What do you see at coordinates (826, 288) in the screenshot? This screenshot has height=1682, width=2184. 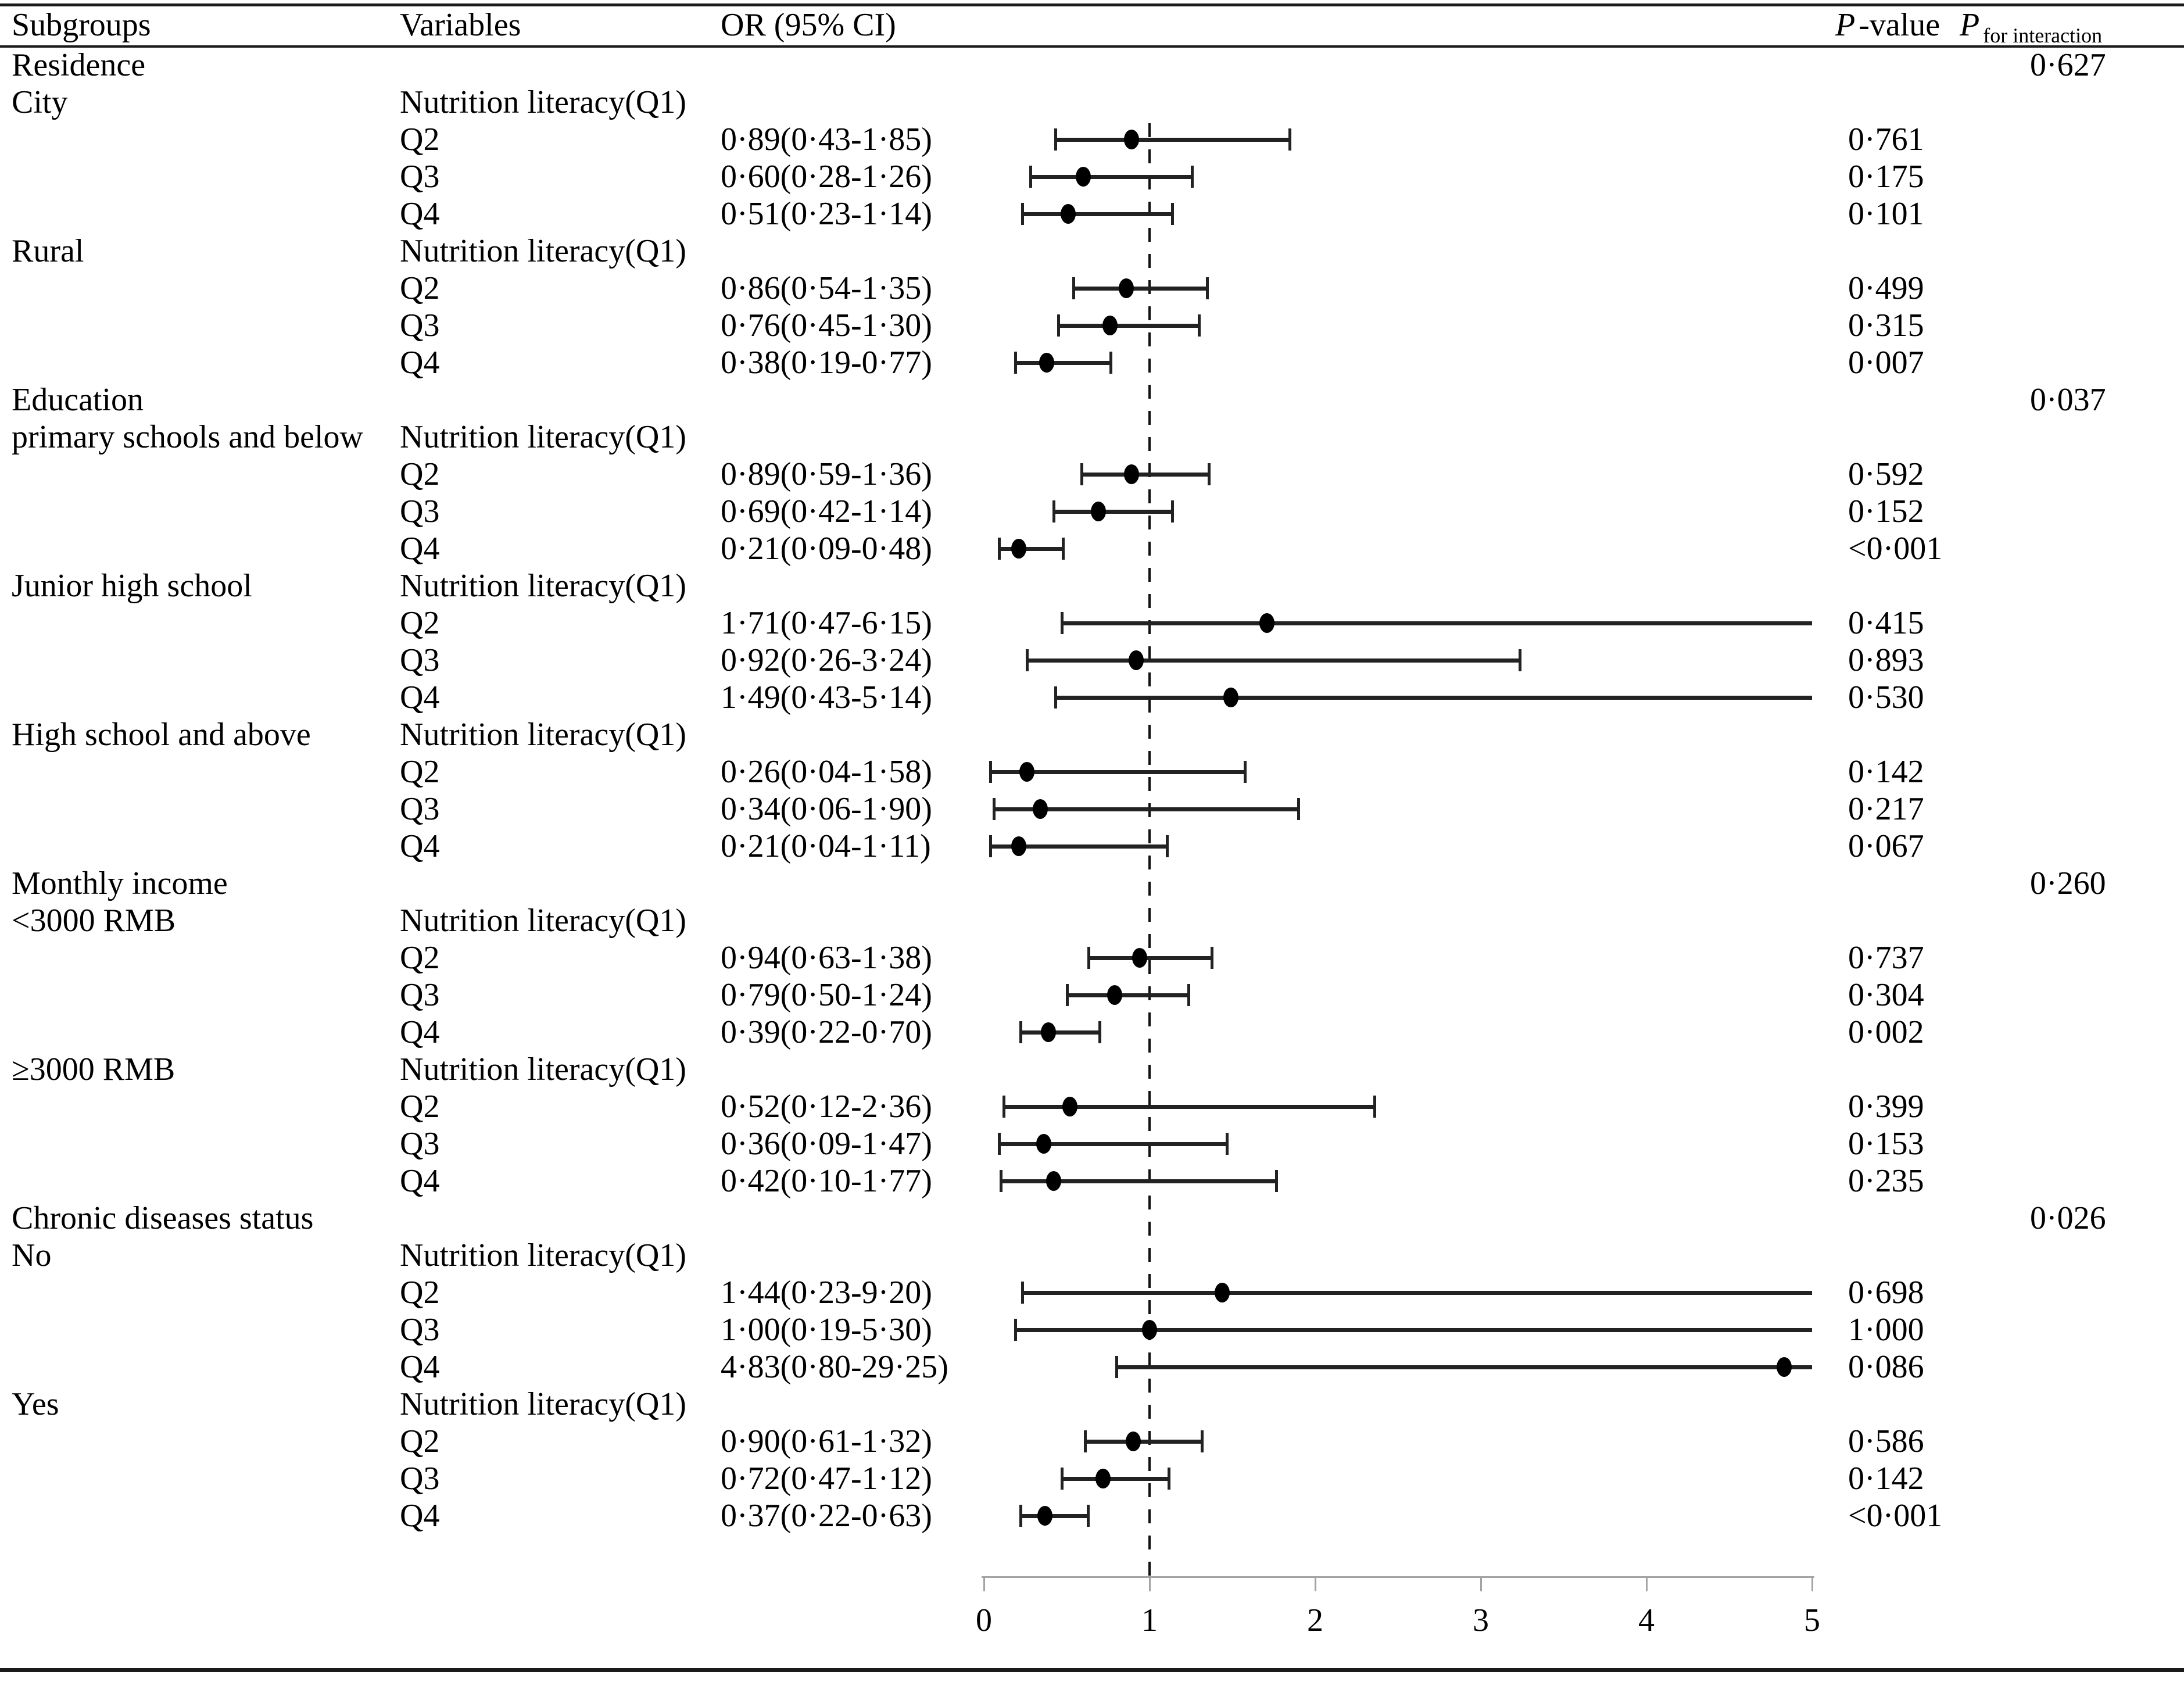 I see `or-ci-text: 0·86(0·54-1·35)` at bounding box center [826, 288].